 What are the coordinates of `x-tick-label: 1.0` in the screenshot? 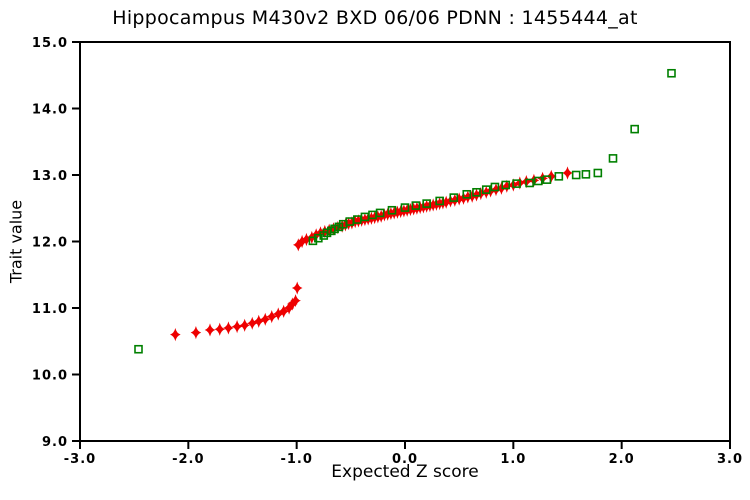 It's located at (513, 459).